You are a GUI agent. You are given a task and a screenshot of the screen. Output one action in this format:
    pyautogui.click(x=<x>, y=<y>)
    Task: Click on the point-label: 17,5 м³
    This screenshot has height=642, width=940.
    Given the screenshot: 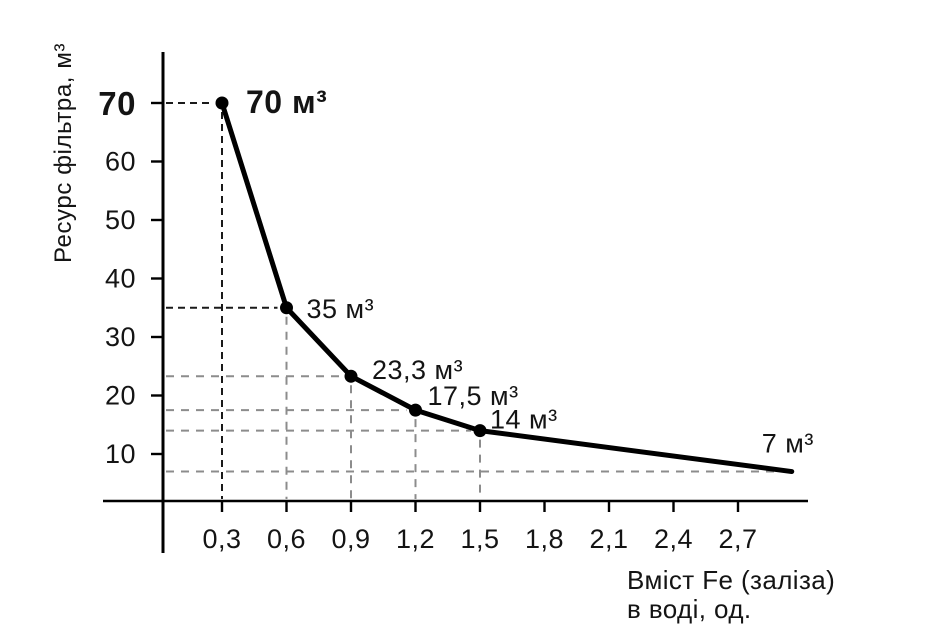 What is the action you would take?
    pyautogui.click(x=473, y=396)
    